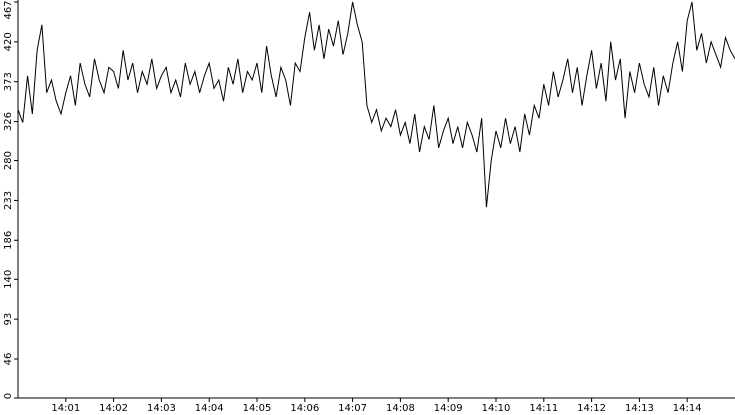 The height and width of the screenshot is (415, 735). What do you see at coordinates (8, 9) in the screenshot?
I see `y-tick-label: 467` at bounding box center [8, 9].